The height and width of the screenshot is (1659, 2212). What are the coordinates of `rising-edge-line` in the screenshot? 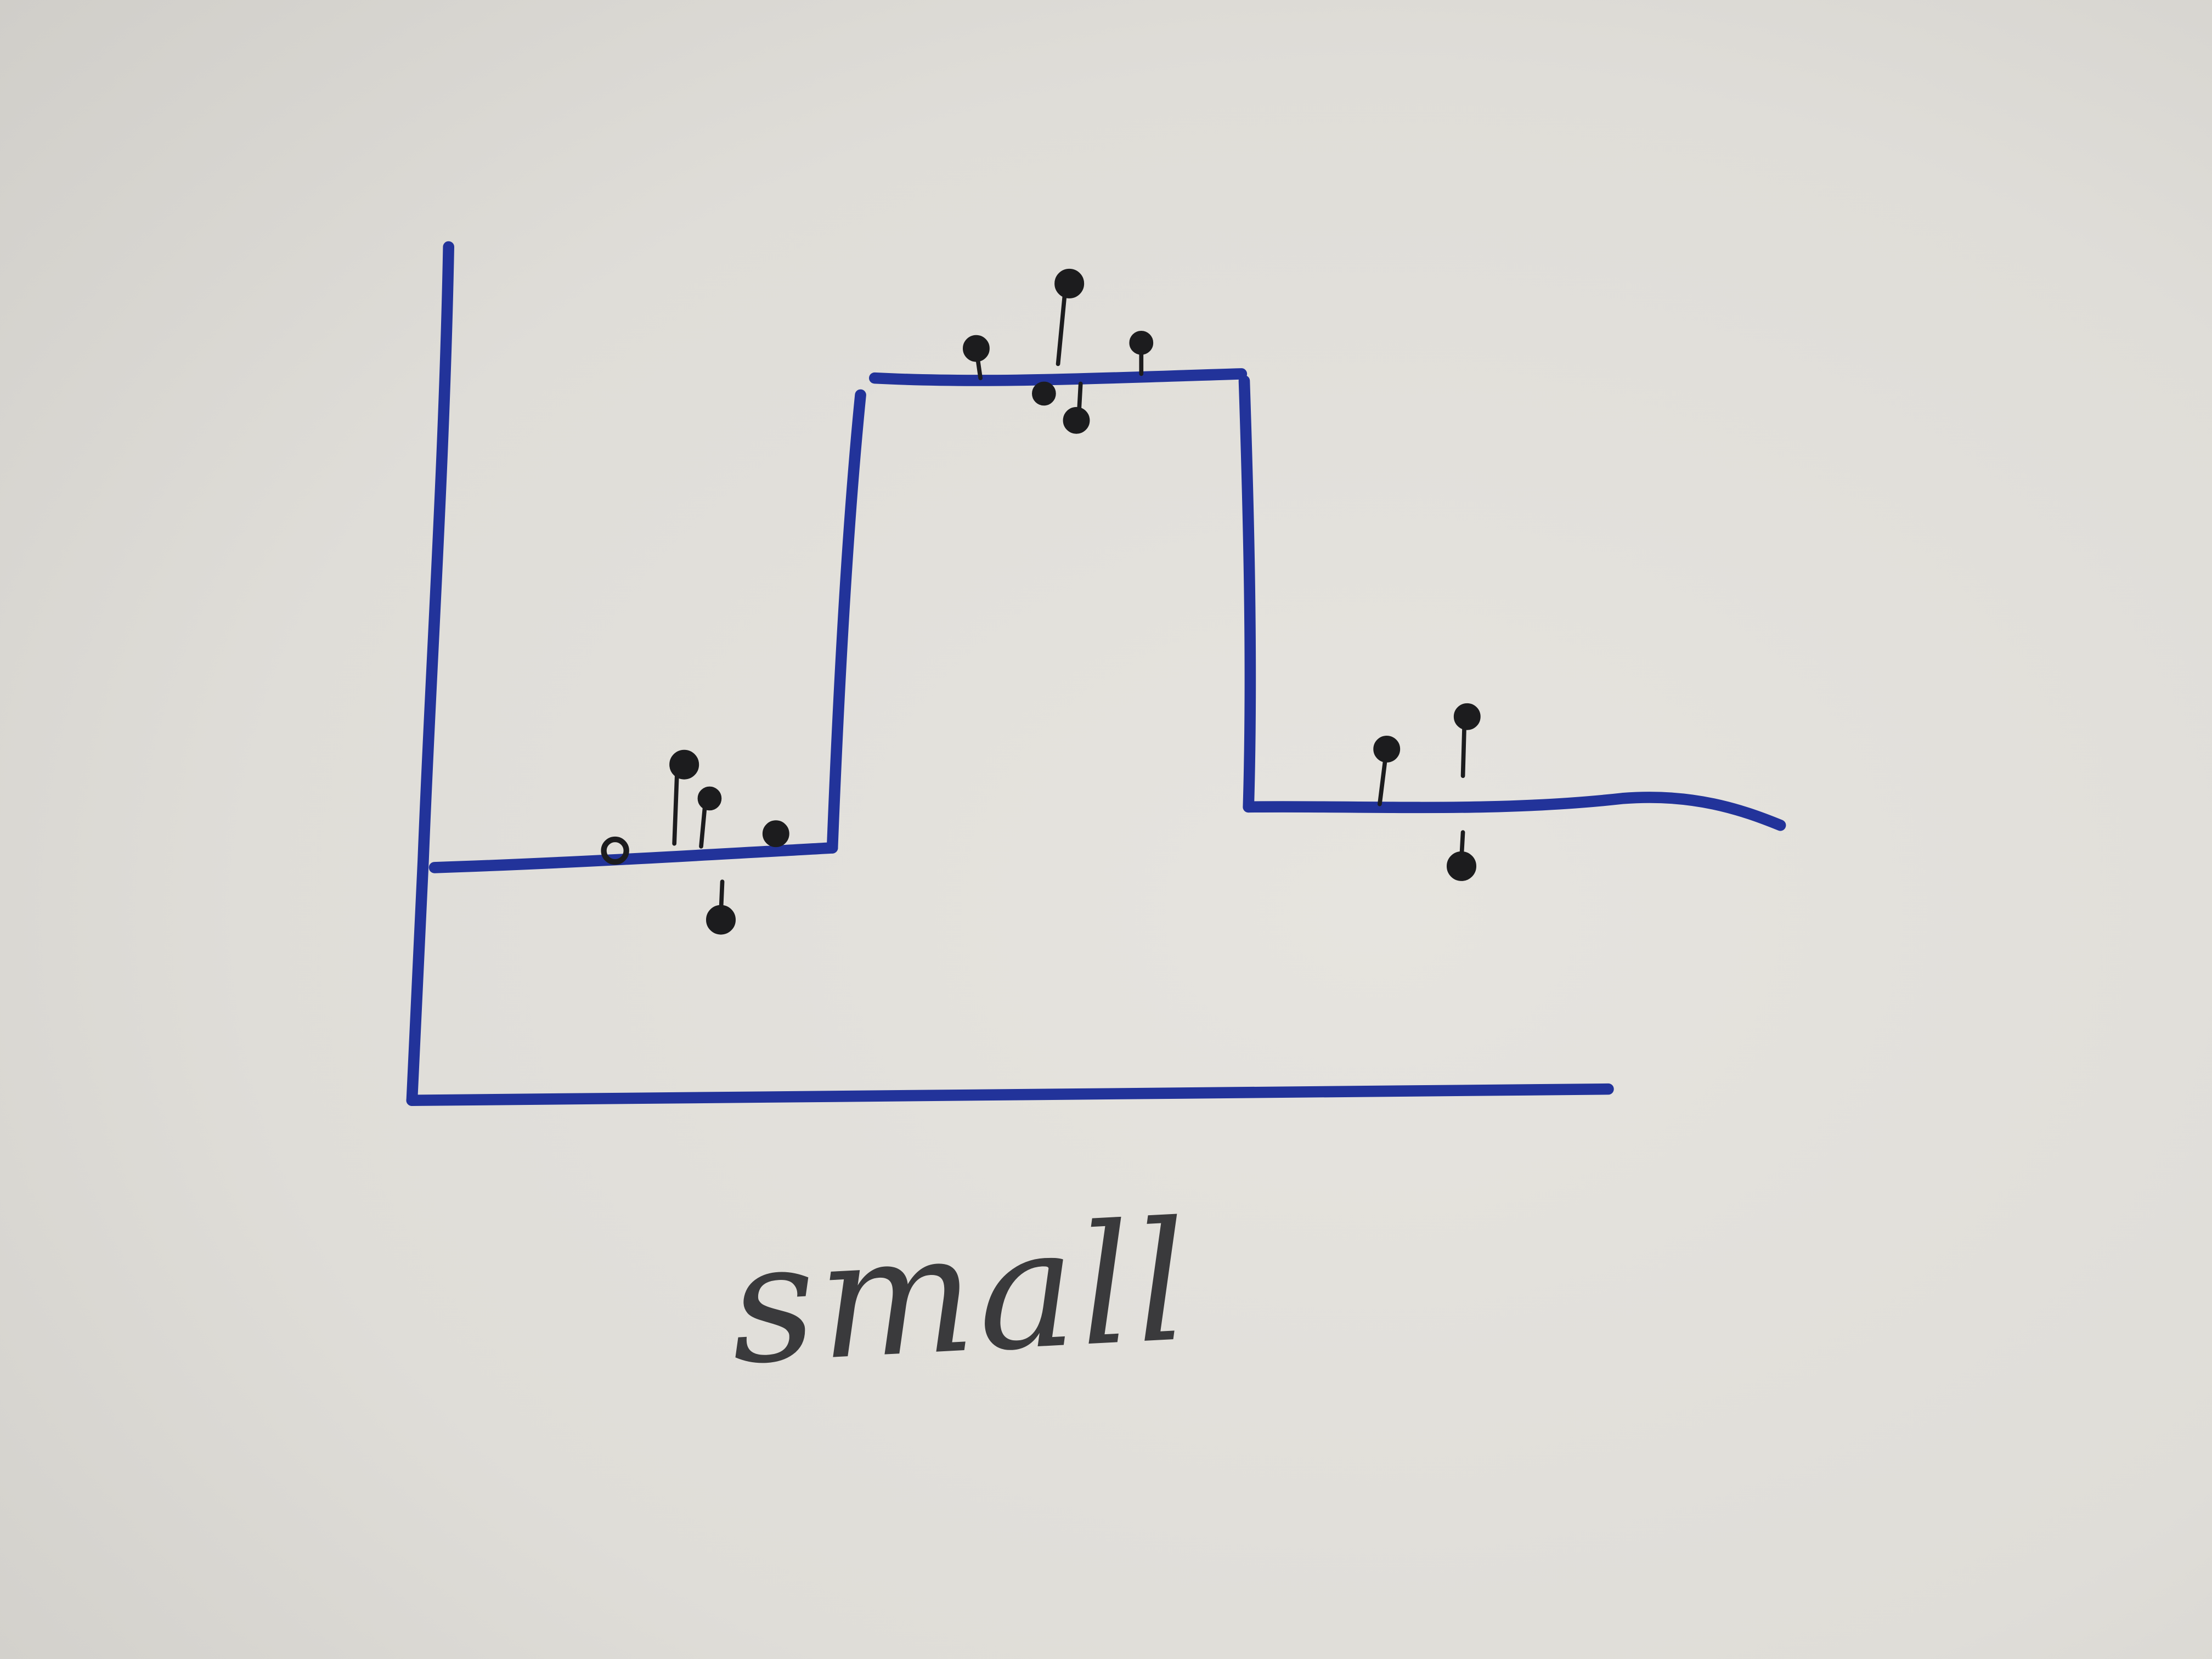 It's located at (846, 622).